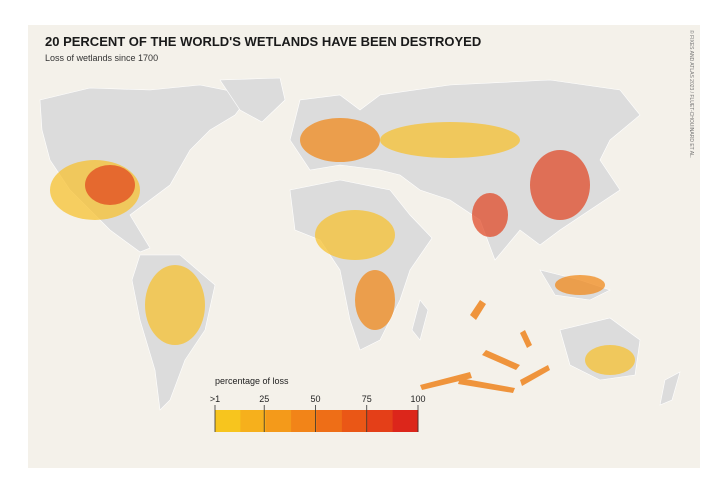 Image resolution: width=720 pixels, height=483 pixels. I want to click on legend-tick-label: 25, so click(264, 399).